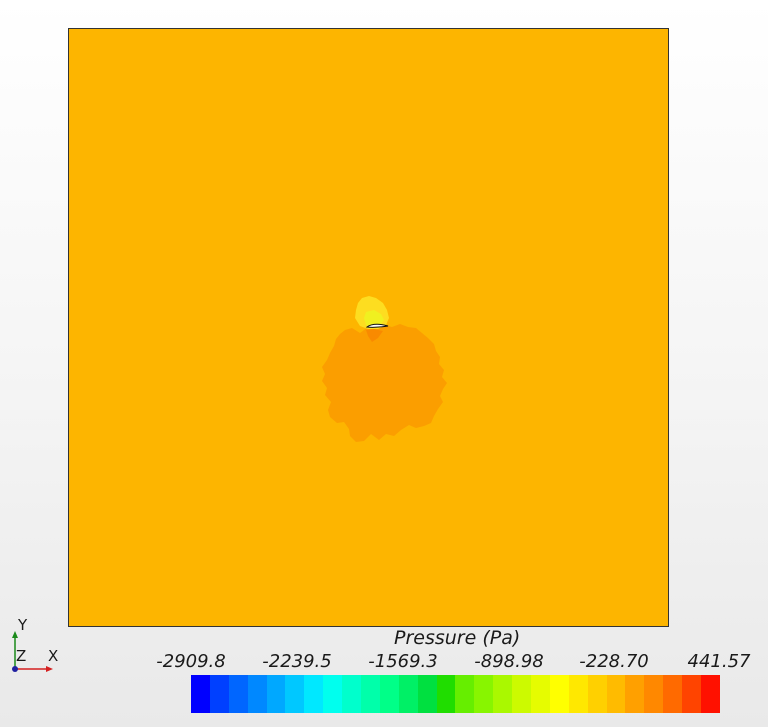 The image size is (768, 727). What do you see at coordinates (377, 325) in the screenshot?
I see `airfoil-outline` at bounding box center [377, 325].